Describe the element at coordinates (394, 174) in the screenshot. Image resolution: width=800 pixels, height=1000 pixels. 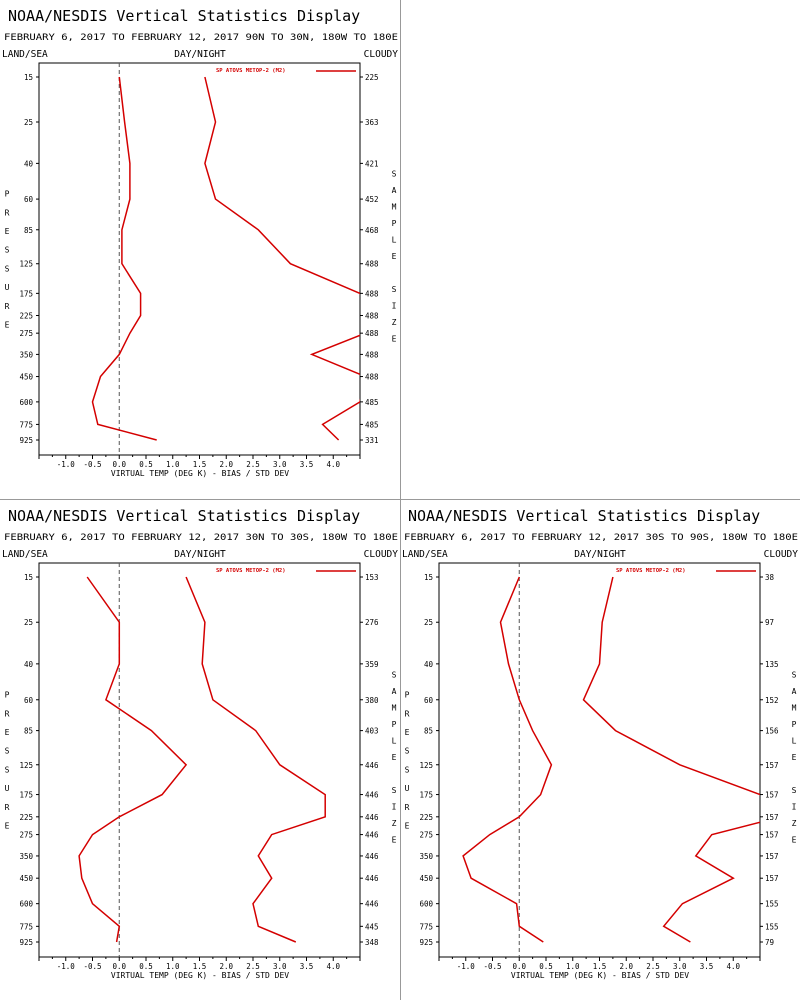
I see `y2-axis-label-letter: S` at that location.